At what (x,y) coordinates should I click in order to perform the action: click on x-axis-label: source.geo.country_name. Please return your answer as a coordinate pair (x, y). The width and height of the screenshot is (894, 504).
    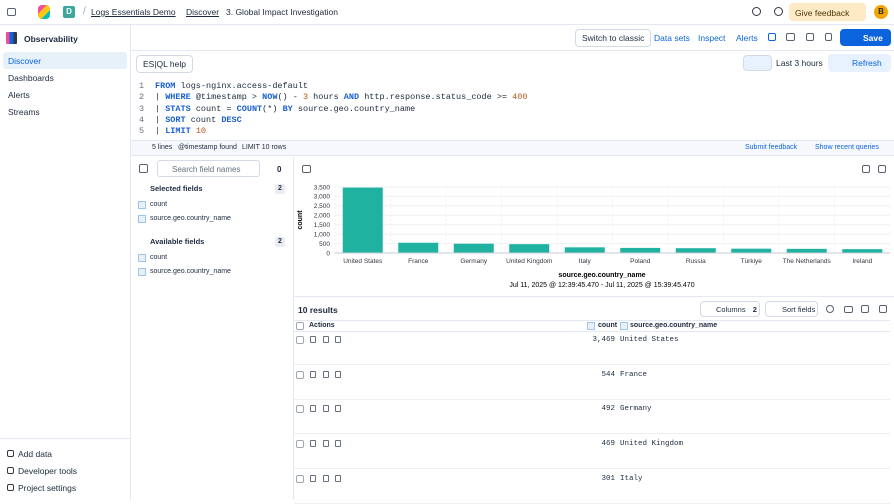
    Looking at the image, I should click on (601, 275).